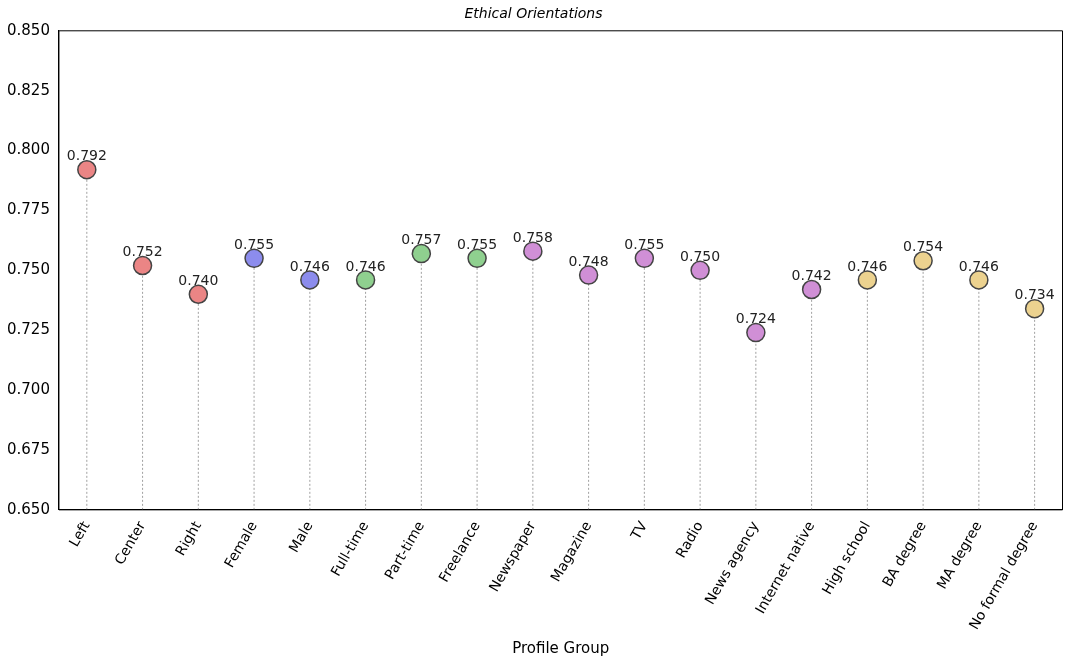 Image resolution: width=1073 pixels, height=668 pixels. Describe the element at coordinates (28, 29) in the screenshot. I see `y-tick-label: 0.850` at that location.